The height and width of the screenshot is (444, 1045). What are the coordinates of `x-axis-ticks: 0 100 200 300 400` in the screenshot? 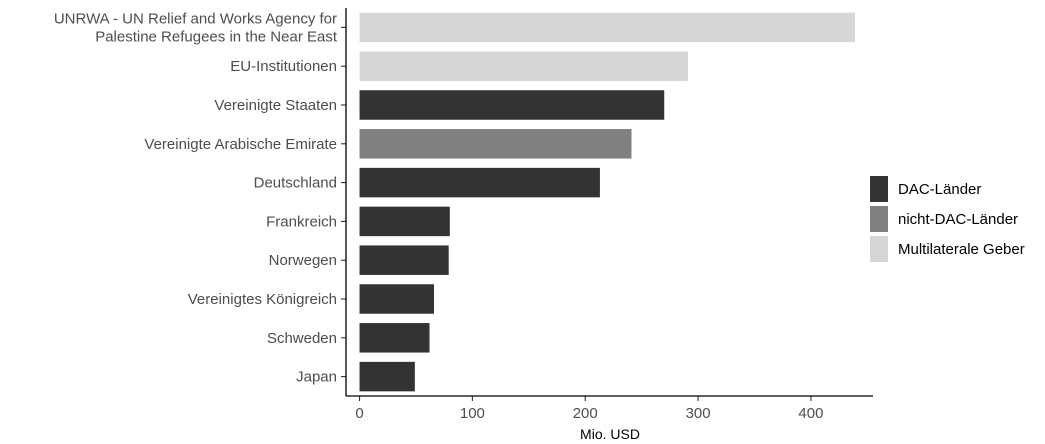 It's located at (589, 409).